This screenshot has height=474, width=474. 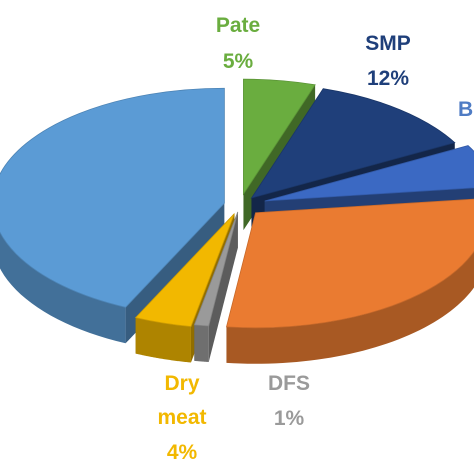 I want to click on slice-label-smp: SMP, so click(x=388, y=43).